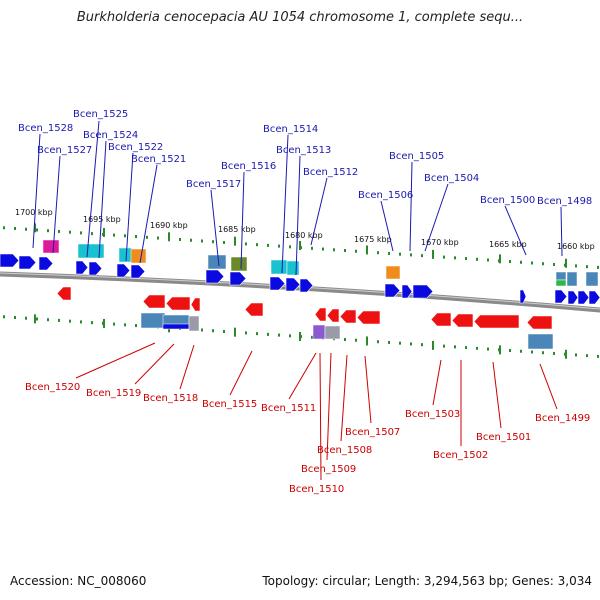 The image size is (600, 600). Describe the element at coordinates (576, 246) in the screenshot. I see `kbp-label: 1660 kbp` at that location.